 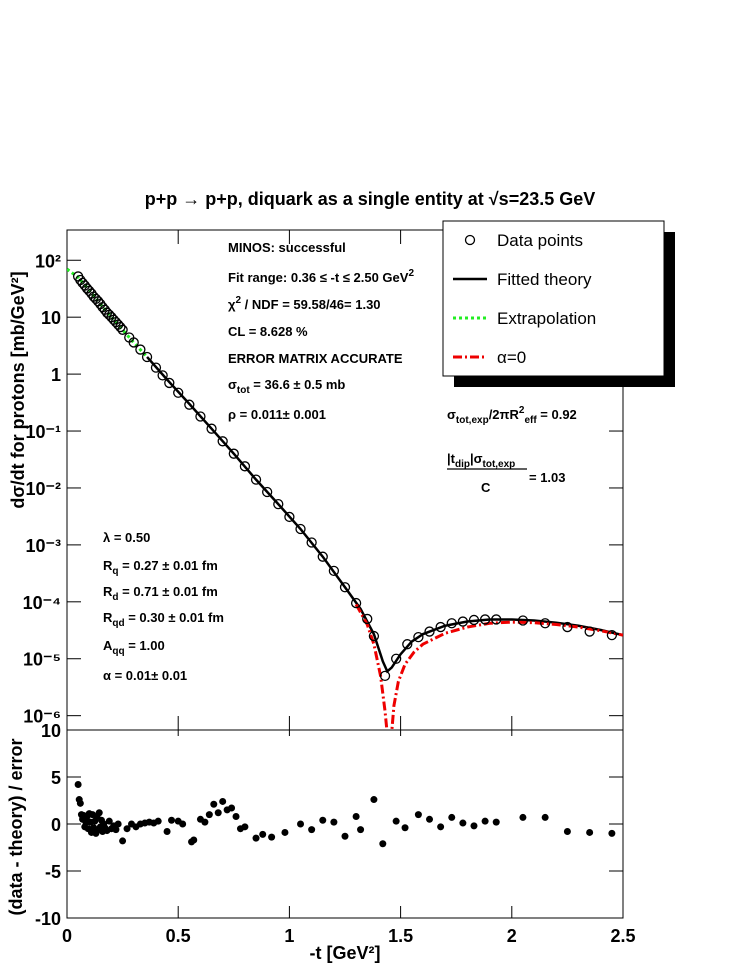 What do you see at coordinates (42, 717) in the screenshot?
I see `y-tick-label: 10⁻⁶` at bounding box center [42, 717].